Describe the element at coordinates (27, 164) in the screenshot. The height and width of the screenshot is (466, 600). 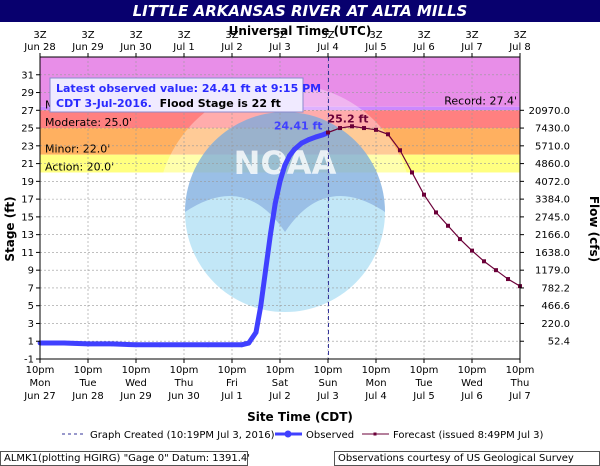
I see `stage-tick-label: 21` at that location.